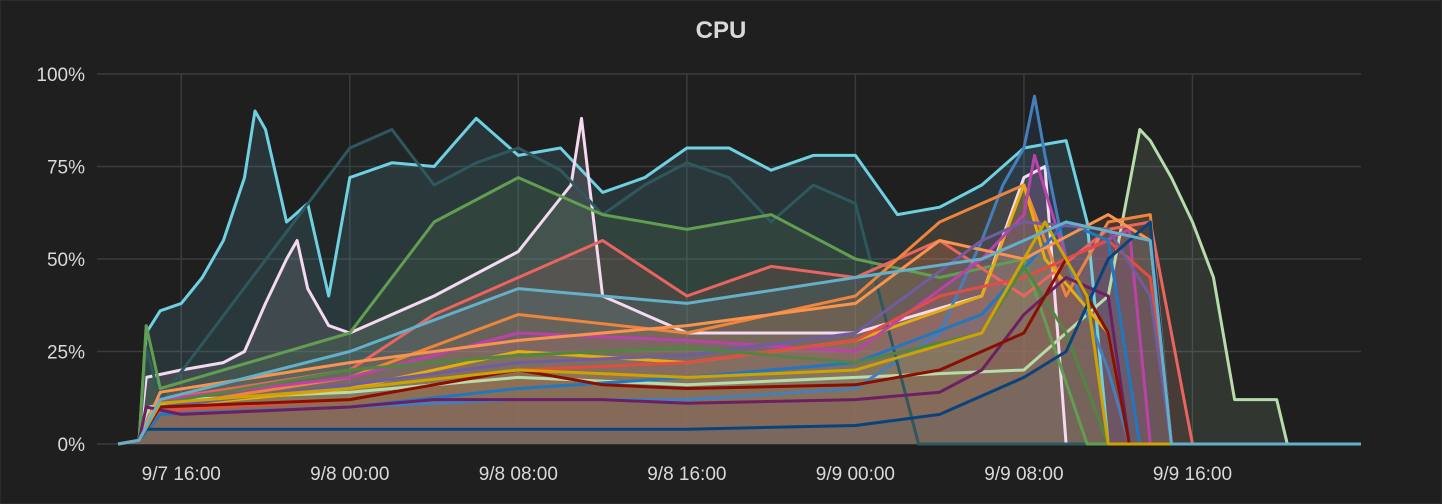  What do you see at coordinates (66, 168) in the screenshot?
I see `y-tick-label: 75%` at bounding box center [66, 168].